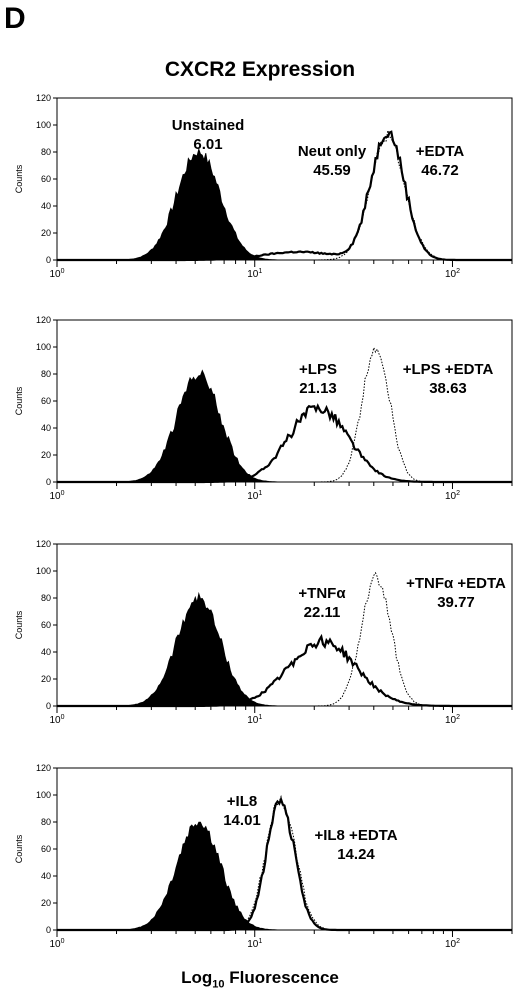  What do you see at coordinates (332, 170) in the screenshot?
I see `annotation-value: 45.59` at bounding box center [332, 170].